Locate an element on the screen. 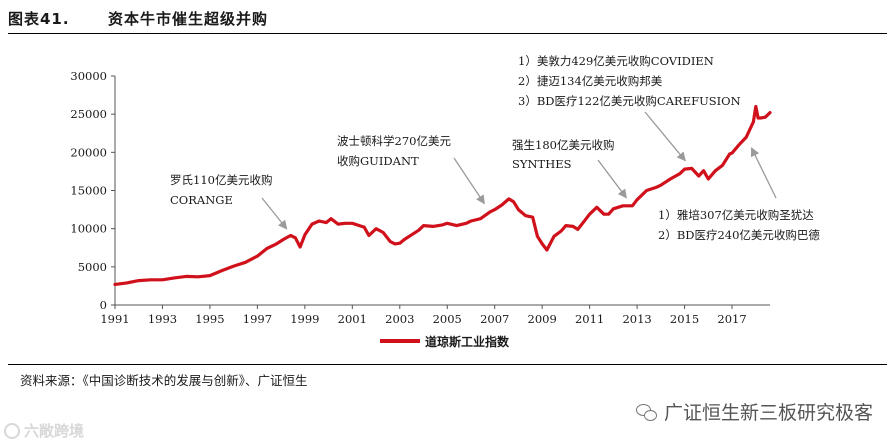  x-tick-label: 2007 is located at coordinates (494, 319).